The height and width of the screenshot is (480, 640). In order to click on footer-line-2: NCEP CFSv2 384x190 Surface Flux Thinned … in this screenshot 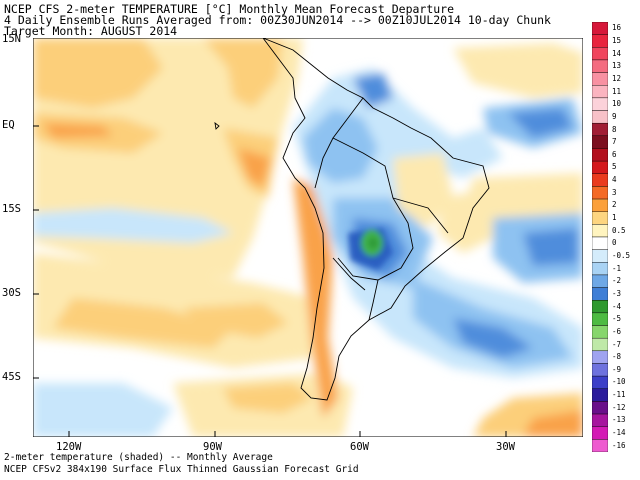, I will do `click(181, 469)`.